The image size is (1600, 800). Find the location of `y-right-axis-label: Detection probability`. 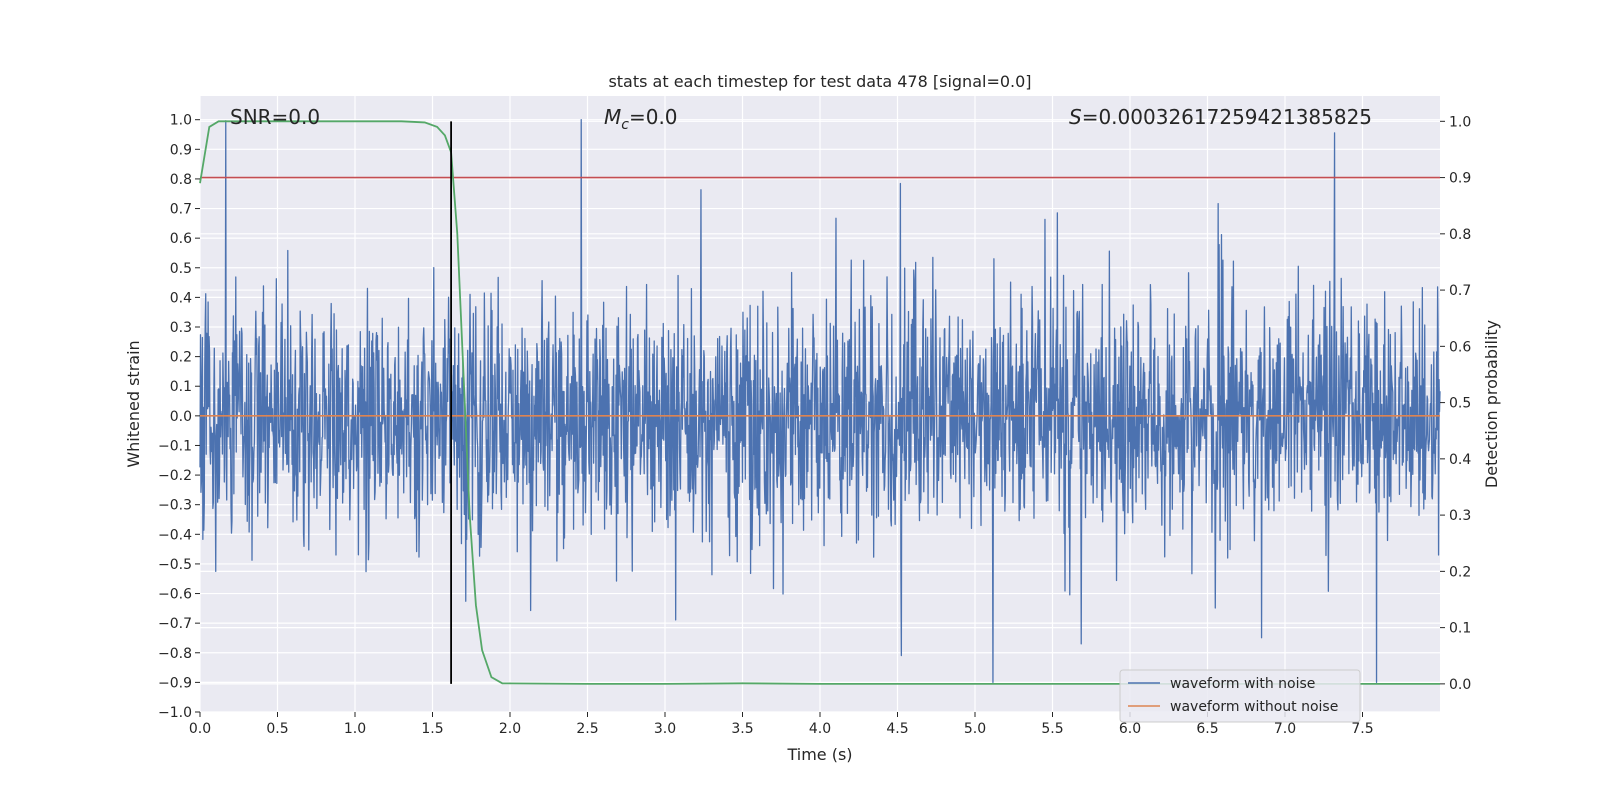

y-right-axis-label: Detection probability is located at coordinates (1491, 404).